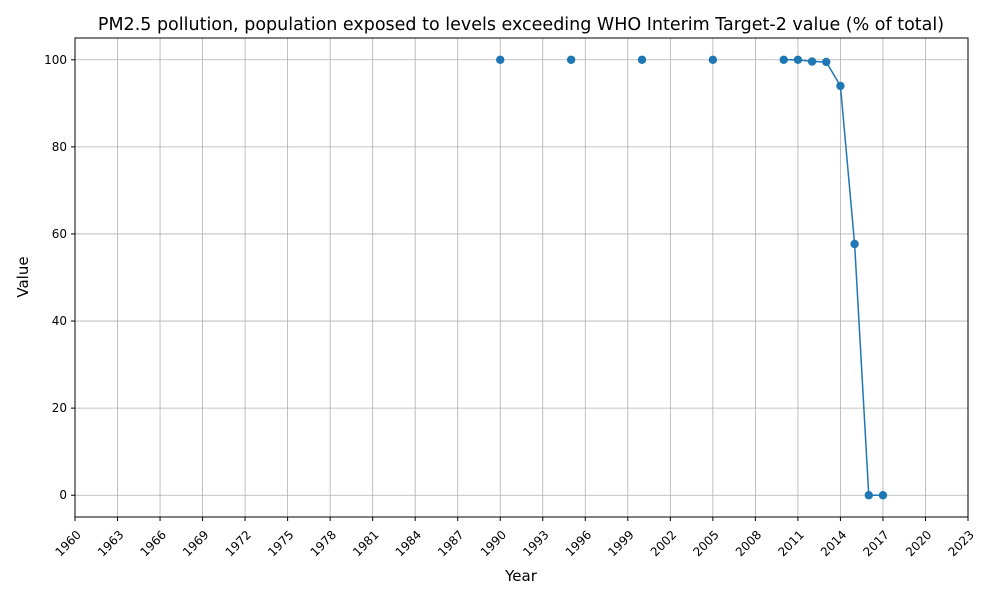  What do you see at coordinates (59, 408) in the screenshot?
I see `y-tick-label: 20` at bounding box center [59, 408].